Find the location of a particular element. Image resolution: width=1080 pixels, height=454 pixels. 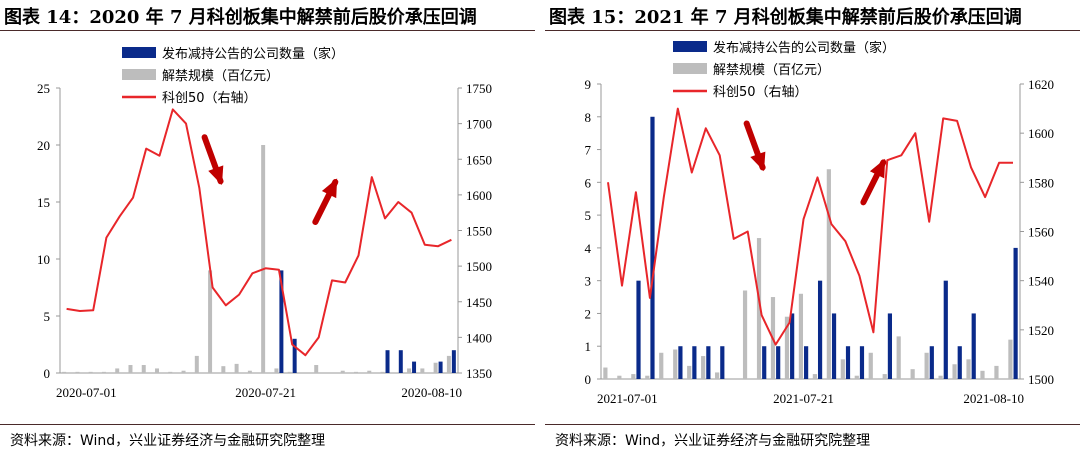

down-arrow-icon is located at coordinates (754, 146).